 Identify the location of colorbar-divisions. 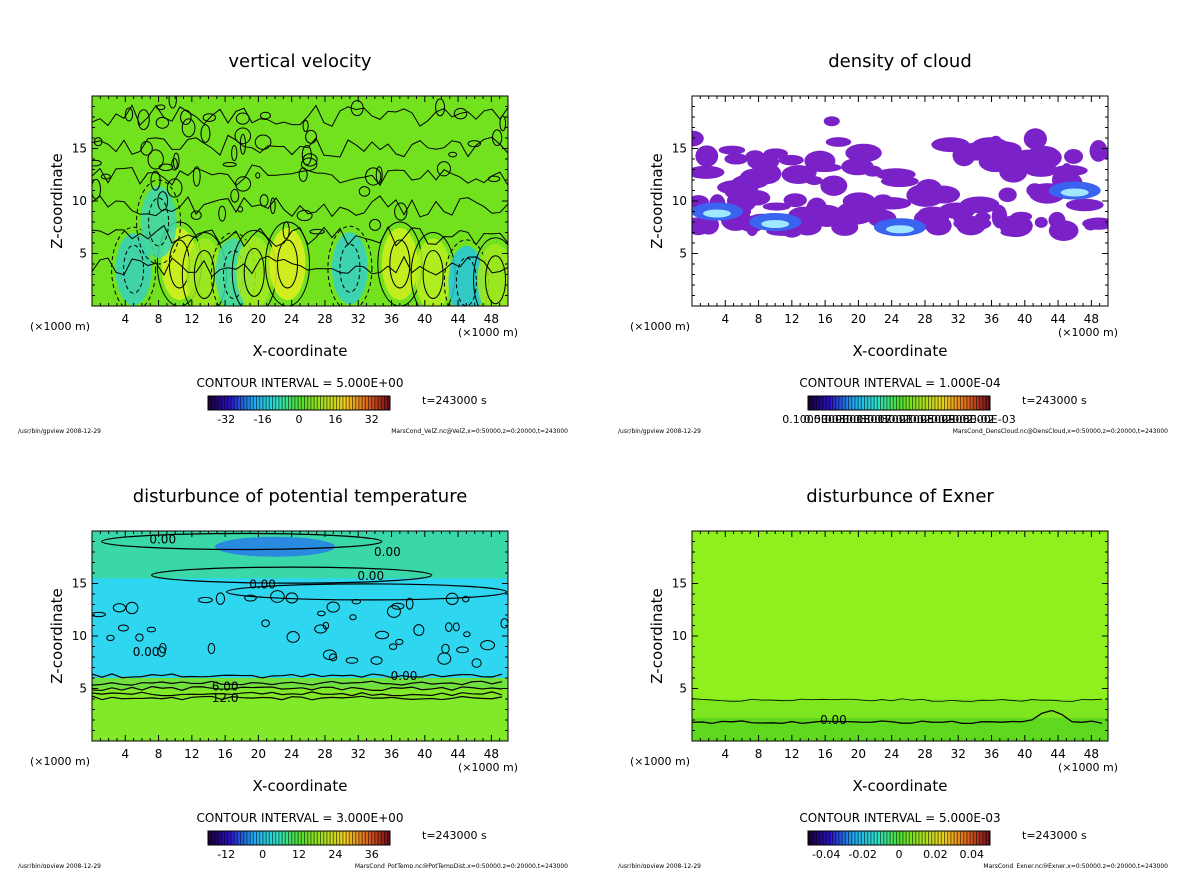
(299, 403).